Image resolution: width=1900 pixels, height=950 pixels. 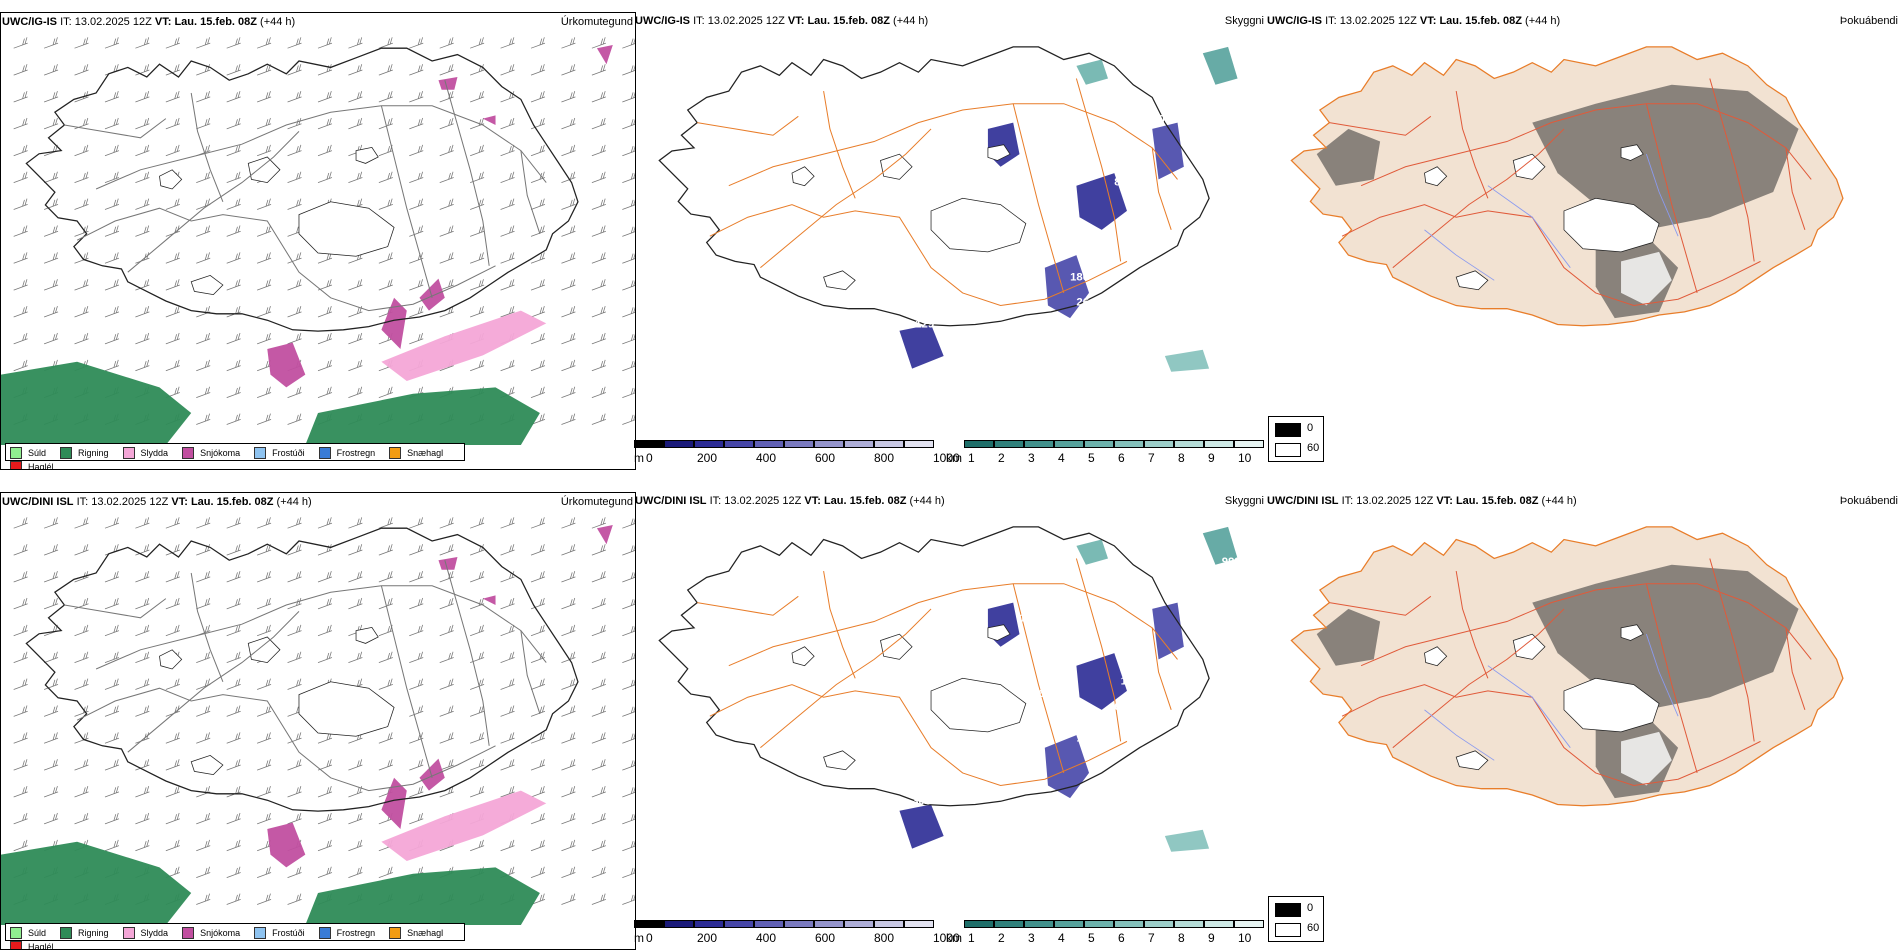 I want to click on cloud-base-label: 100, so click(x=1092, y=719).